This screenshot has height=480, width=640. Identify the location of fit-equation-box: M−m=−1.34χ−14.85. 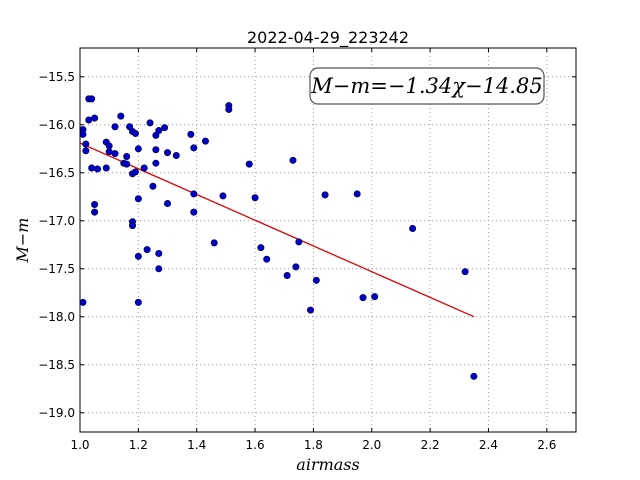
(427, 86).